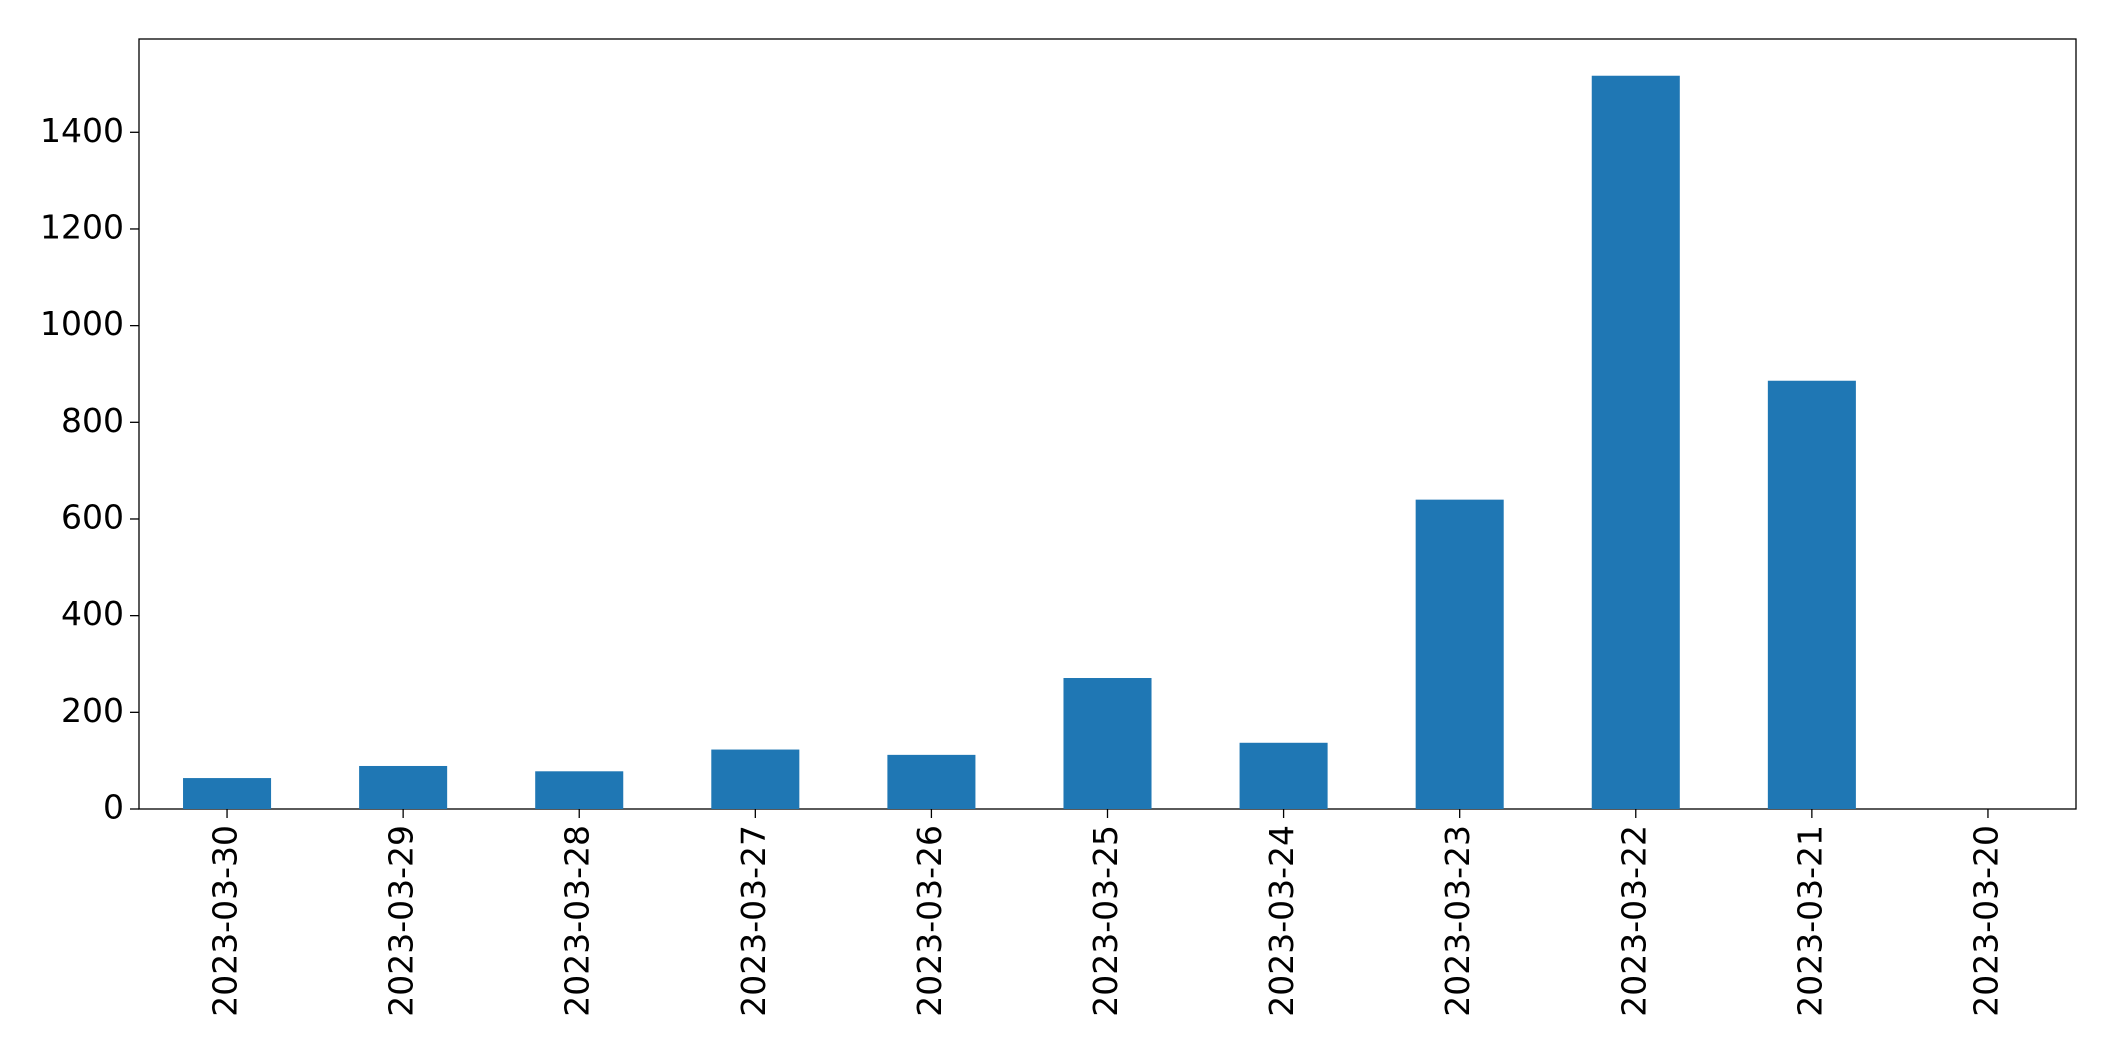  Describe the element at coordinates (929, 921) in the screenshot. I see `x-tick-label: 2023-03-26` at that location.